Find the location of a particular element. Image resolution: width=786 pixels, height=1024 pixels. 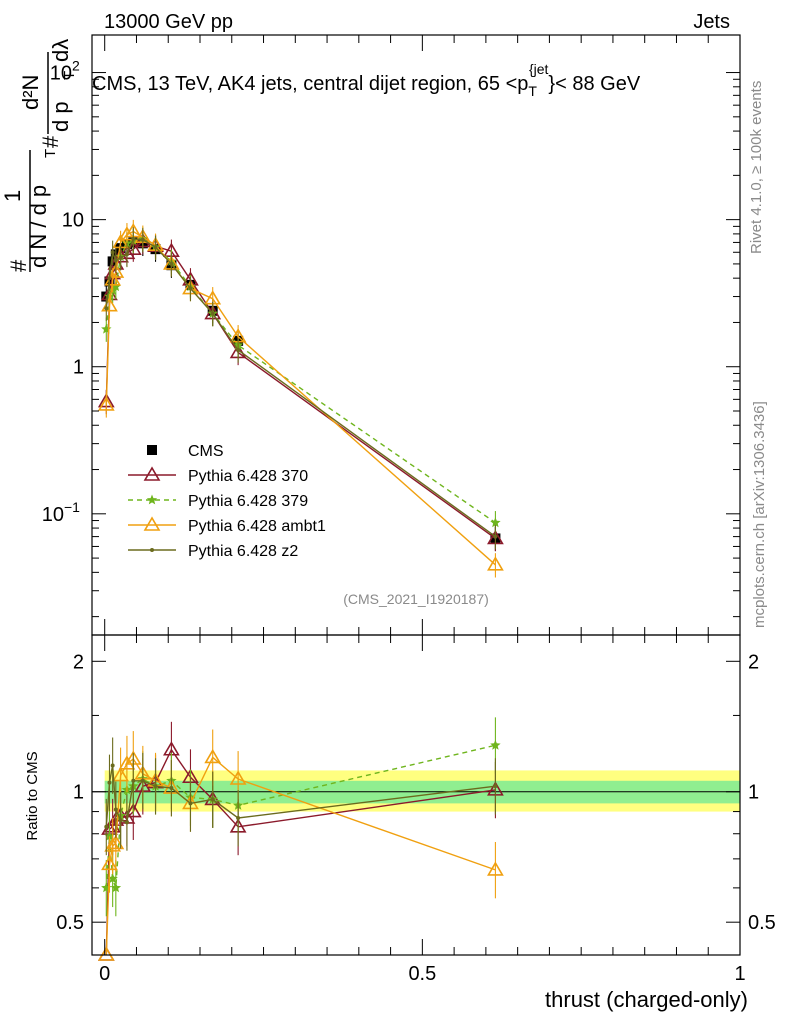

legend-entry-3: Pythia 6.428 ambt1 is located at coordinates (227, 525).